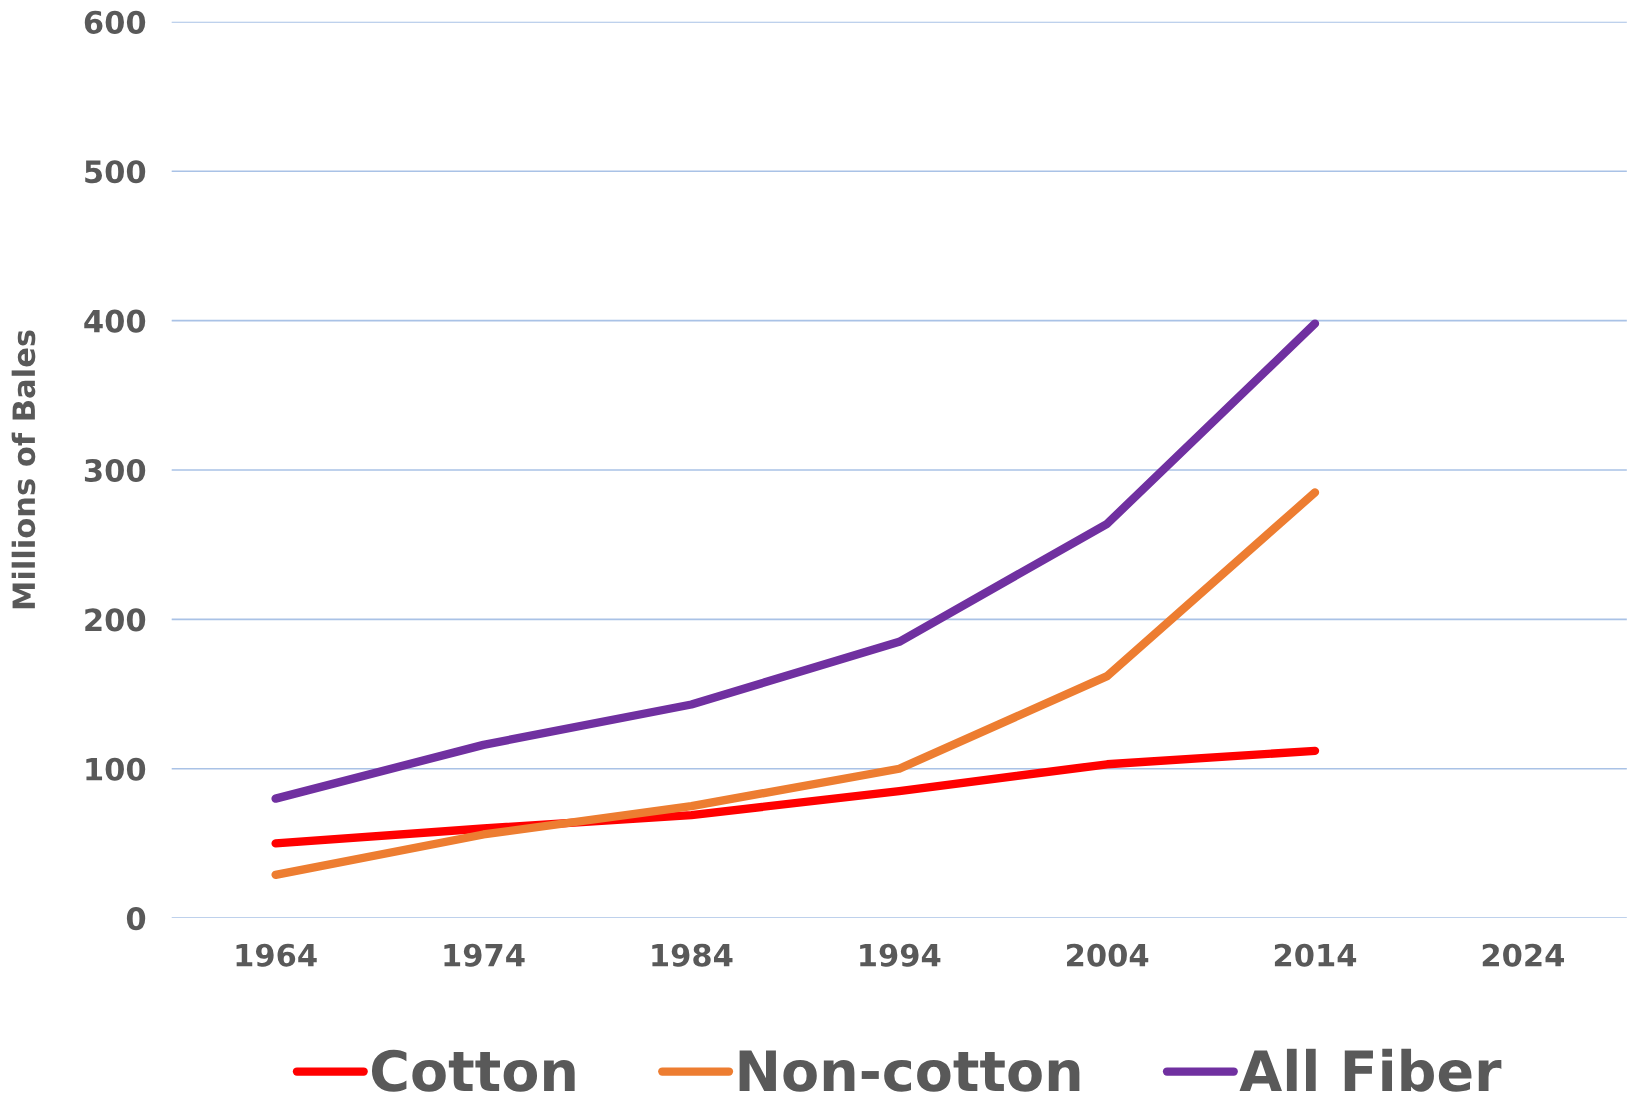 The width and height of the screenshot is (1635, 1093). Describe the element at coordinates (1315, 955) in the screenshot. I see `x-tick-label: 2014` at that location.